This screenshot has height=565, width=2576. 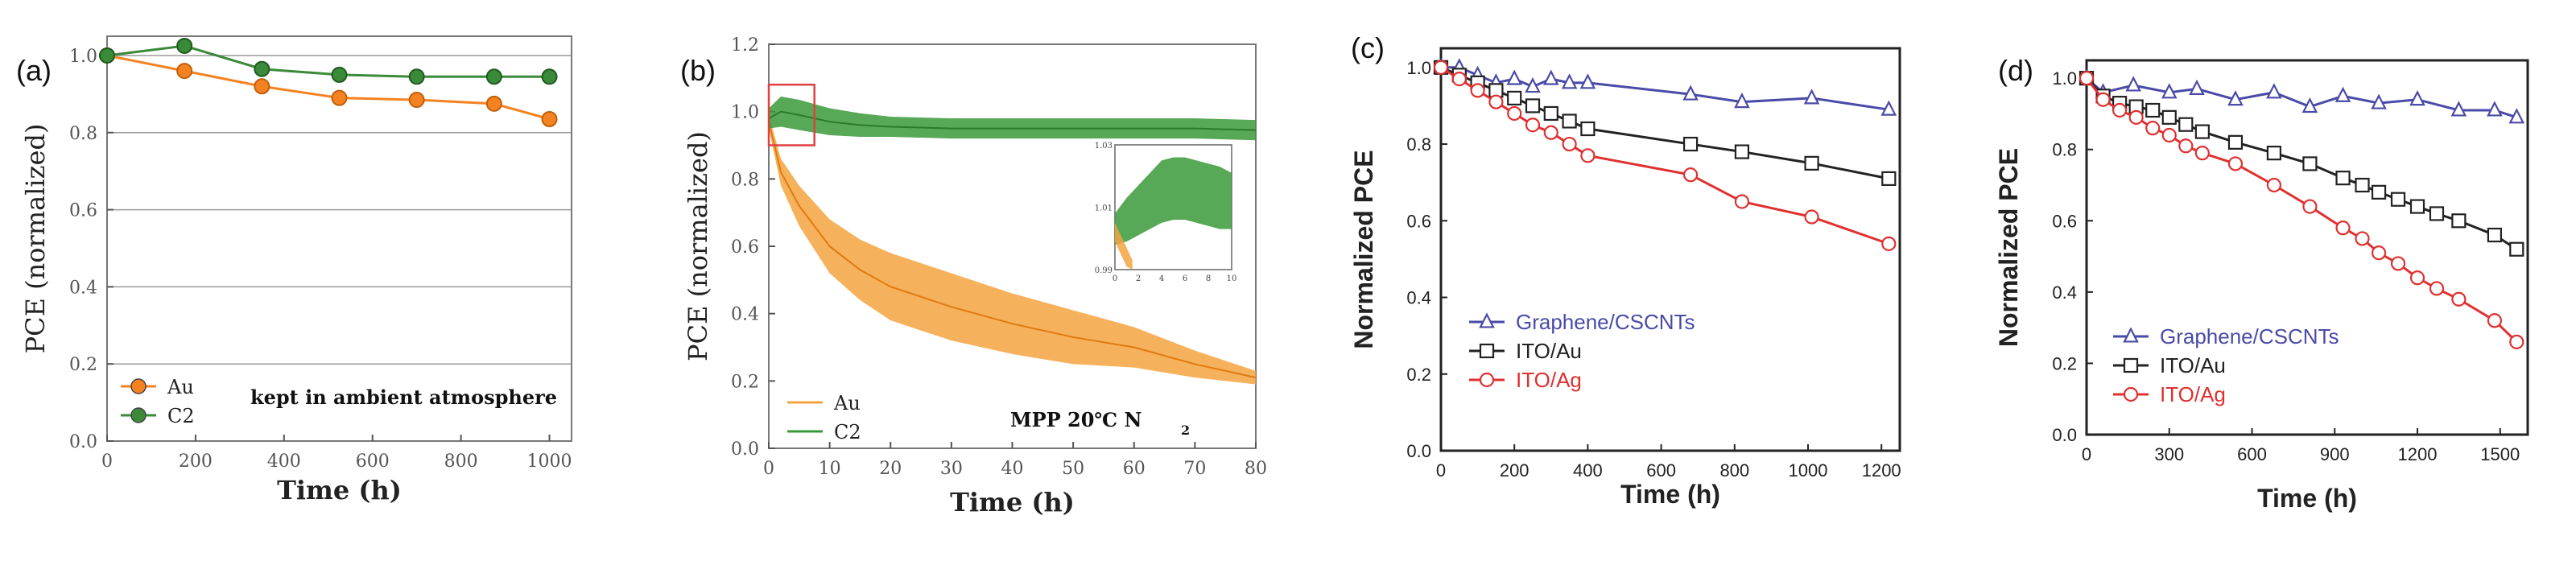 What do you see at coordinates (339, 238) in the screenshot?
I see `plot-frame` at bounding box center [339, 238].